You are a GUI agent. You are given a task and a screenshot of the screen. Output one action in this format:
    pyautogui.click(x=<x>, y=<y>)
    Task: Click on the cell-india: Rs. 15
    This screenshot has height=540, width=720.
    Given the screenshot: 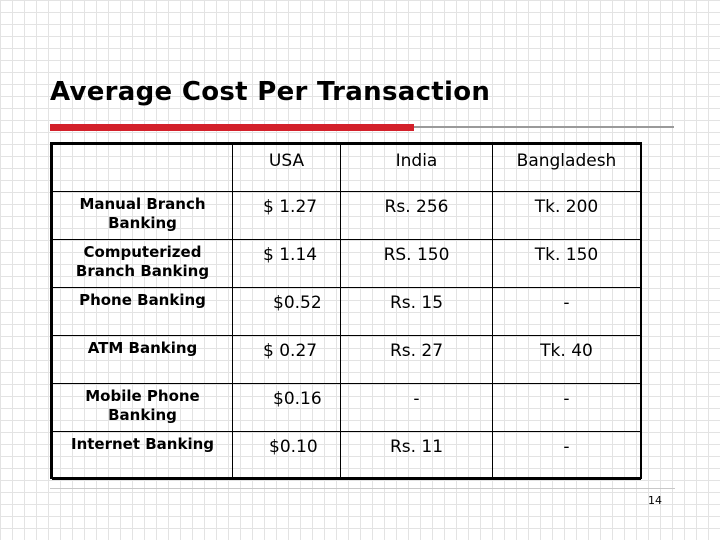 What is the action you would take?
    pyautogui.click(x=416, y=311)
    